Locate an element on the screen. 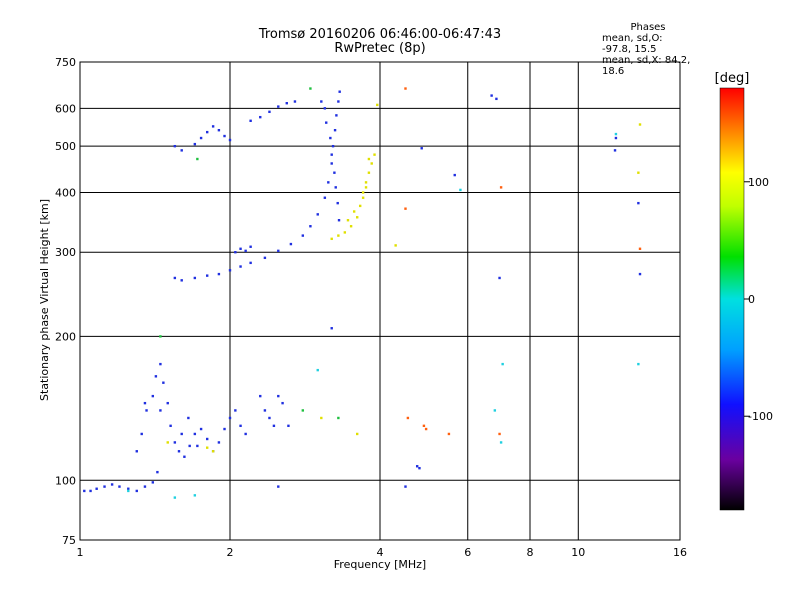 The width and height of the screenshot is (800, 600). y-tick-label: 75 is located at coordinates (69, 540).